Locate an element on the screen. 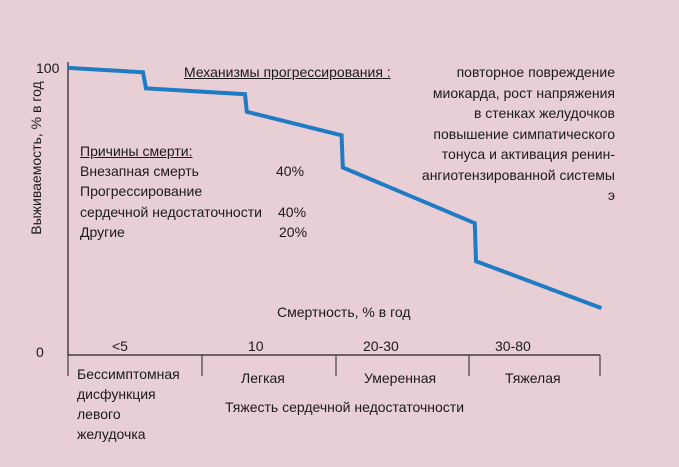 This screenshot has height=467, width=679. cause-label: Другие is located at coordinates (102, 232).